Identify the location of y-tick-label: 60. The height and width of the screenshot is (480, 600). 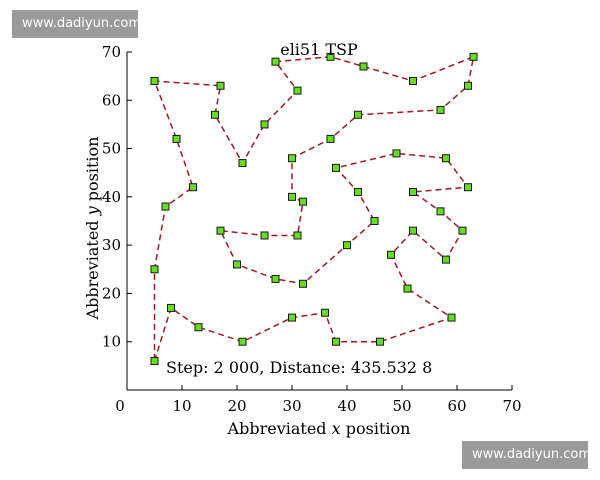
(111, 100).